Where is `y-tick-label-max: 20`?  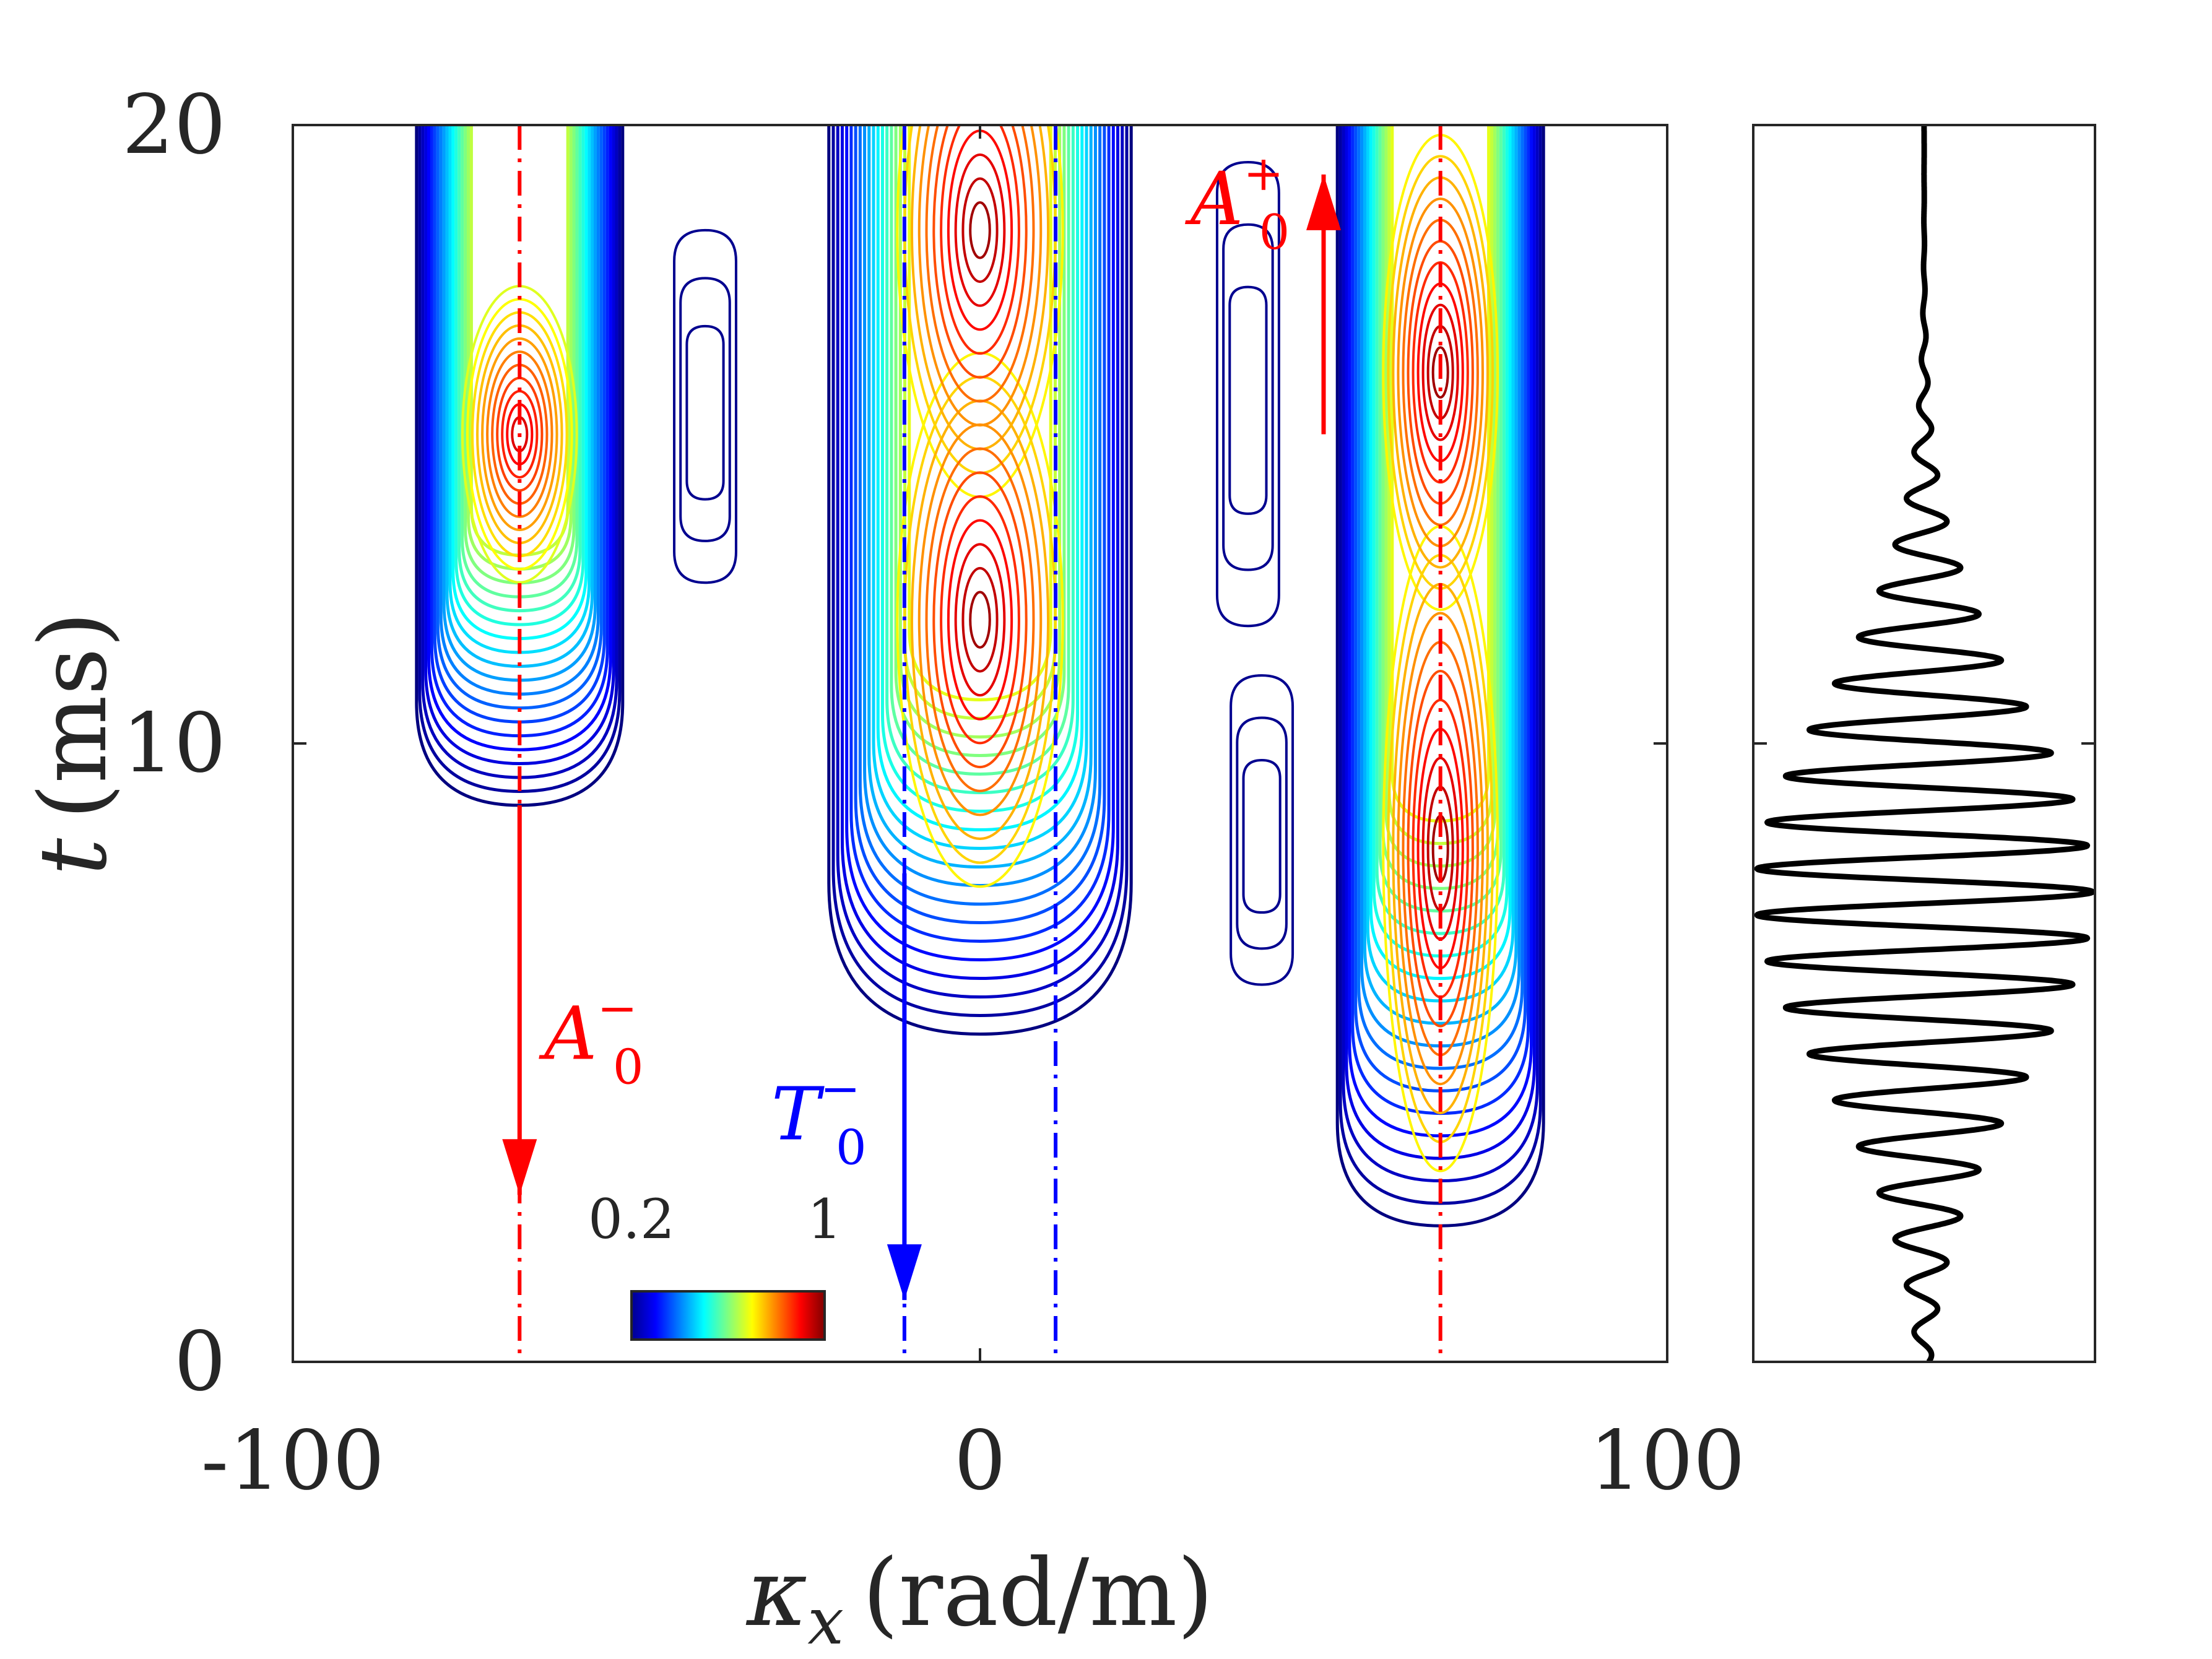
y-tick-label-max: 20 is located at coordinates (174, 125).